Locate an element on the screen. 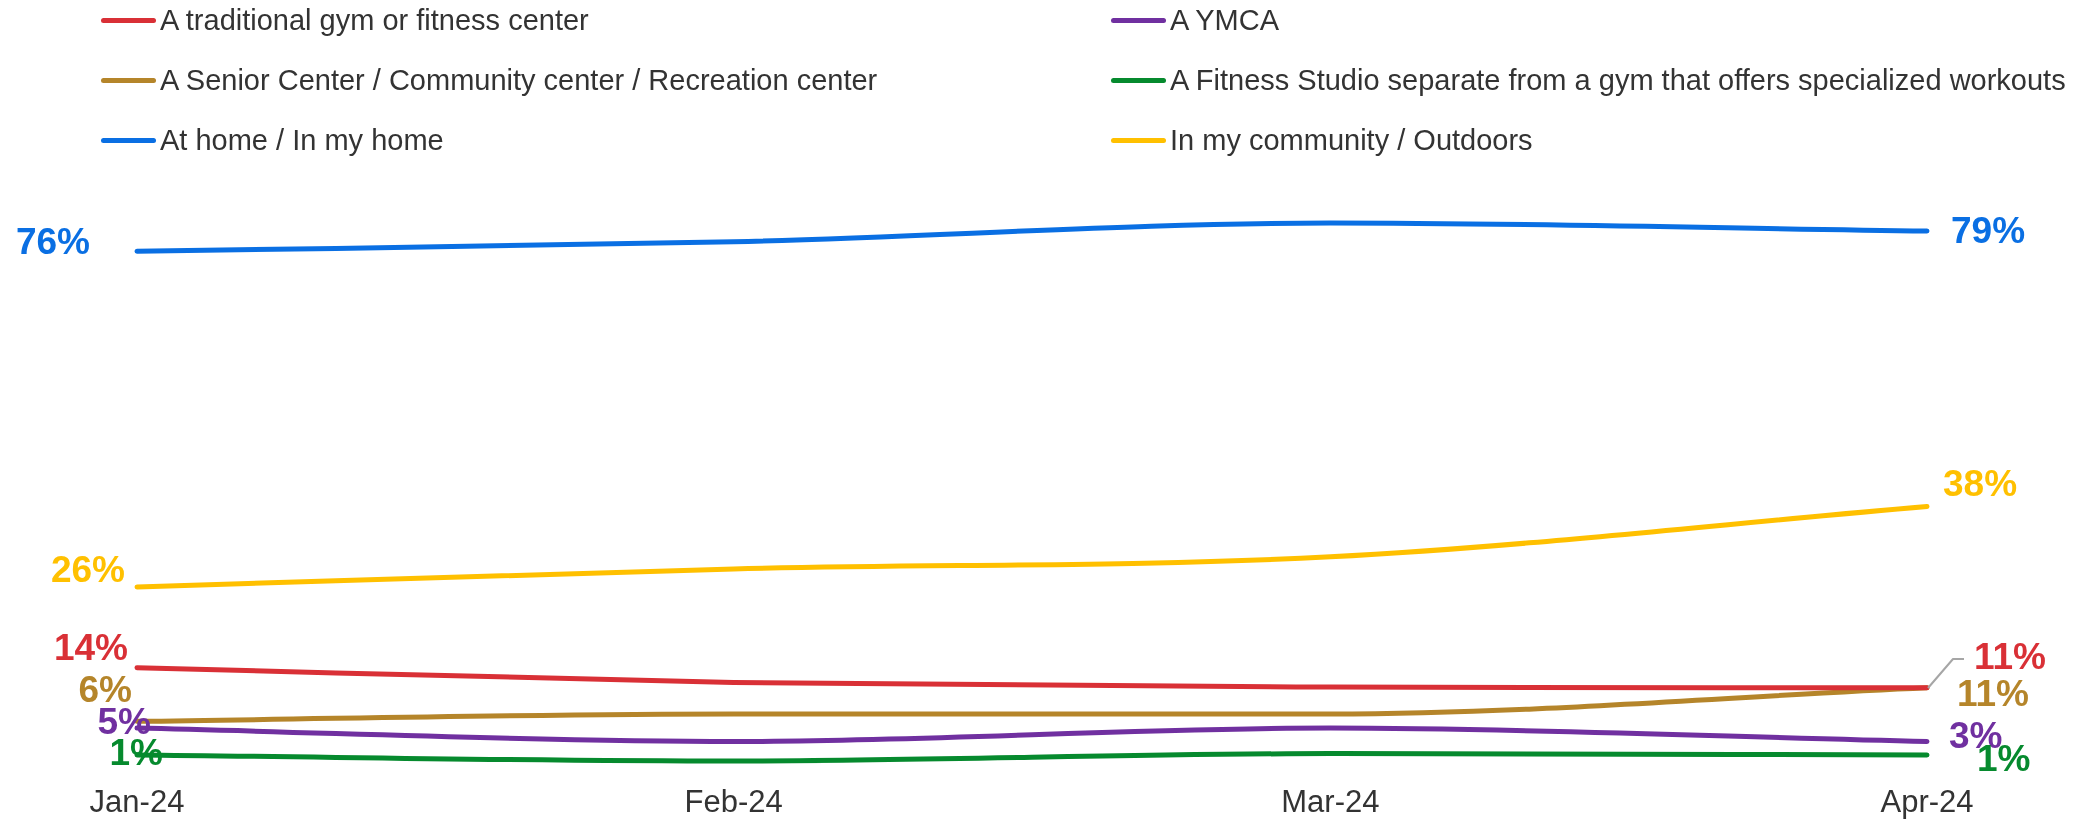 This screenshot has width=2090, height=819. data-label: 76% is located at coordinates (52, 242).